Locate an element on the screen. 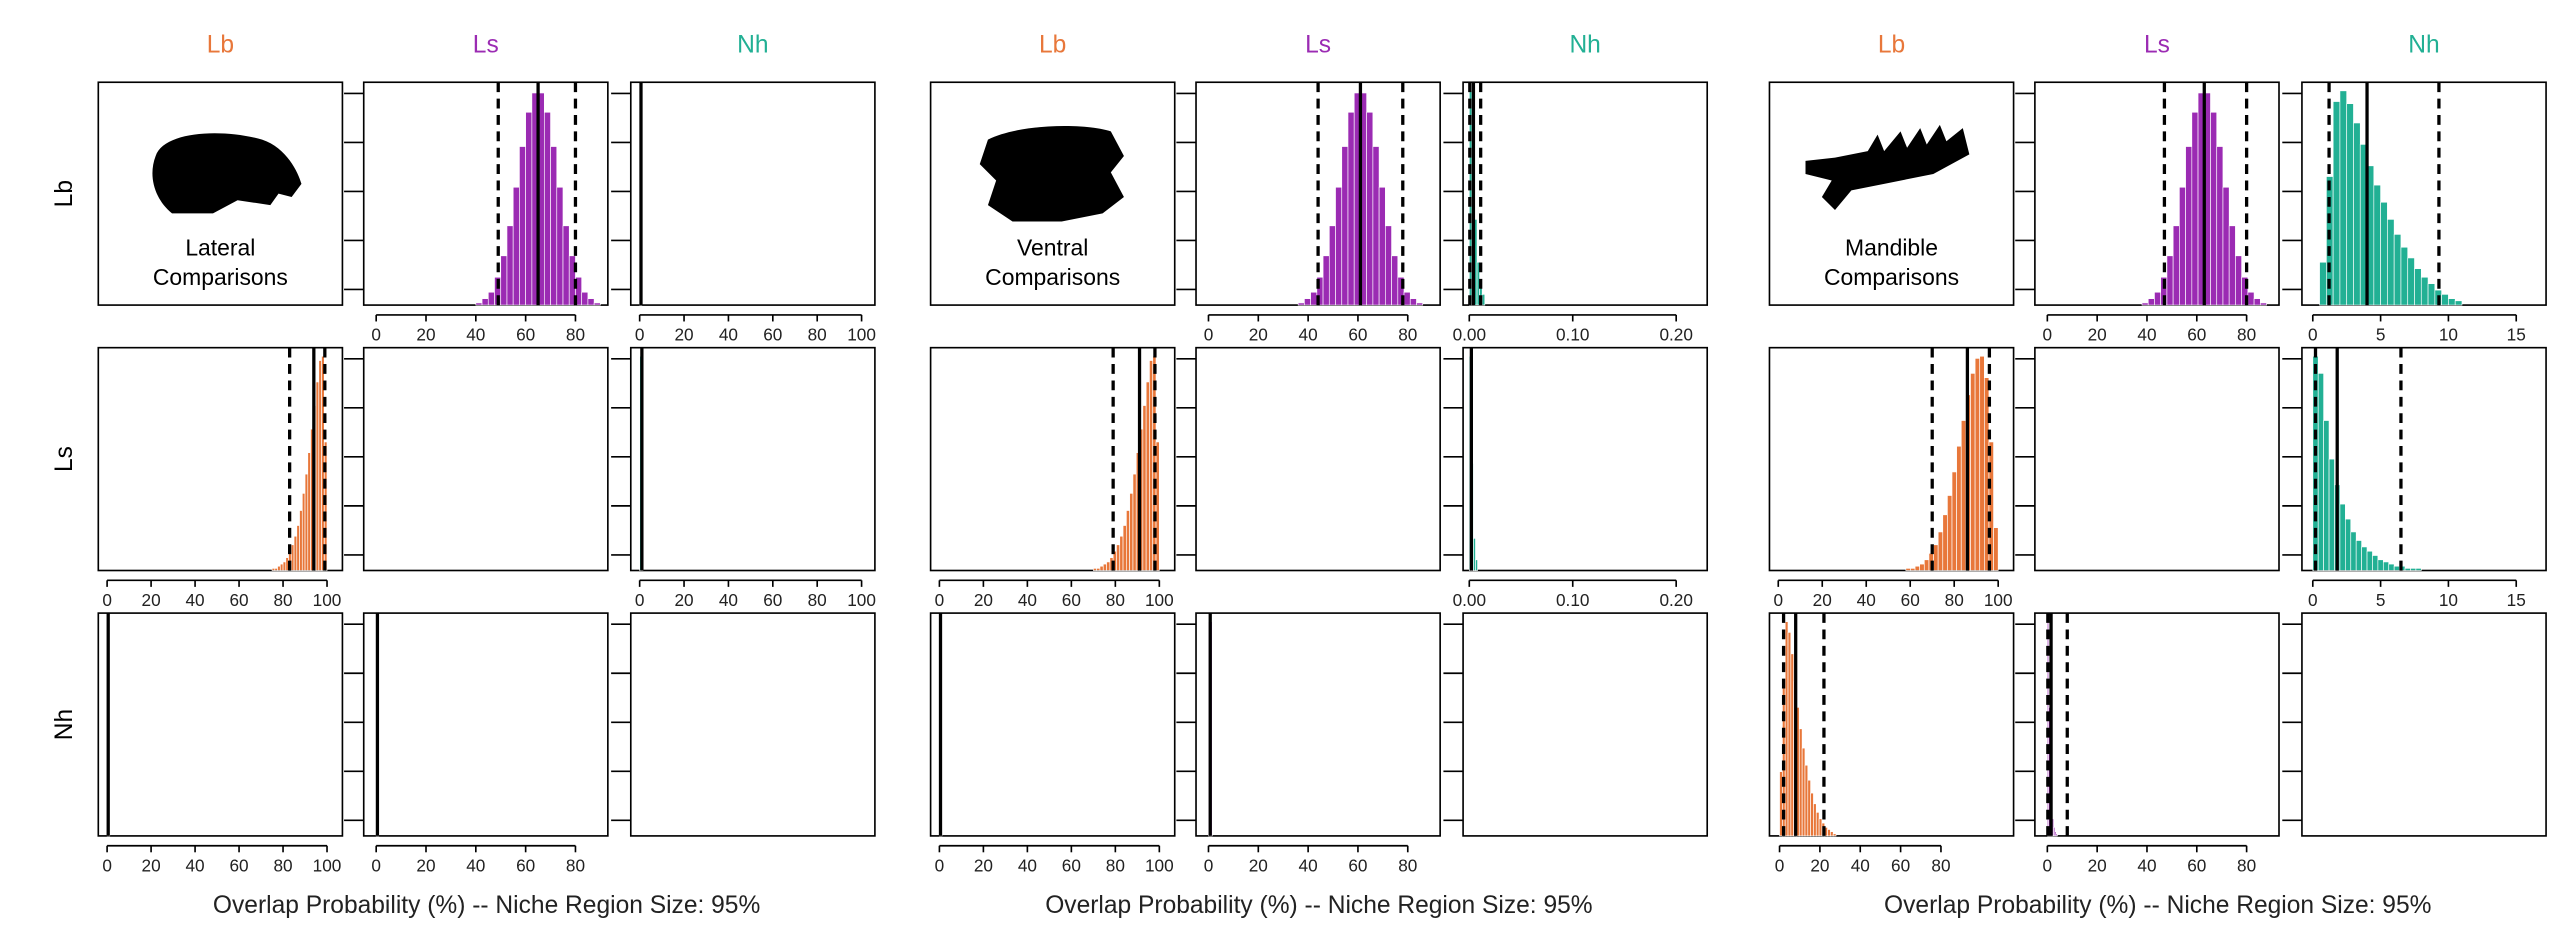 This screenshot has width=2569, height=928. x-tick-label: 0.20 is located at coordinates (1675, 600).